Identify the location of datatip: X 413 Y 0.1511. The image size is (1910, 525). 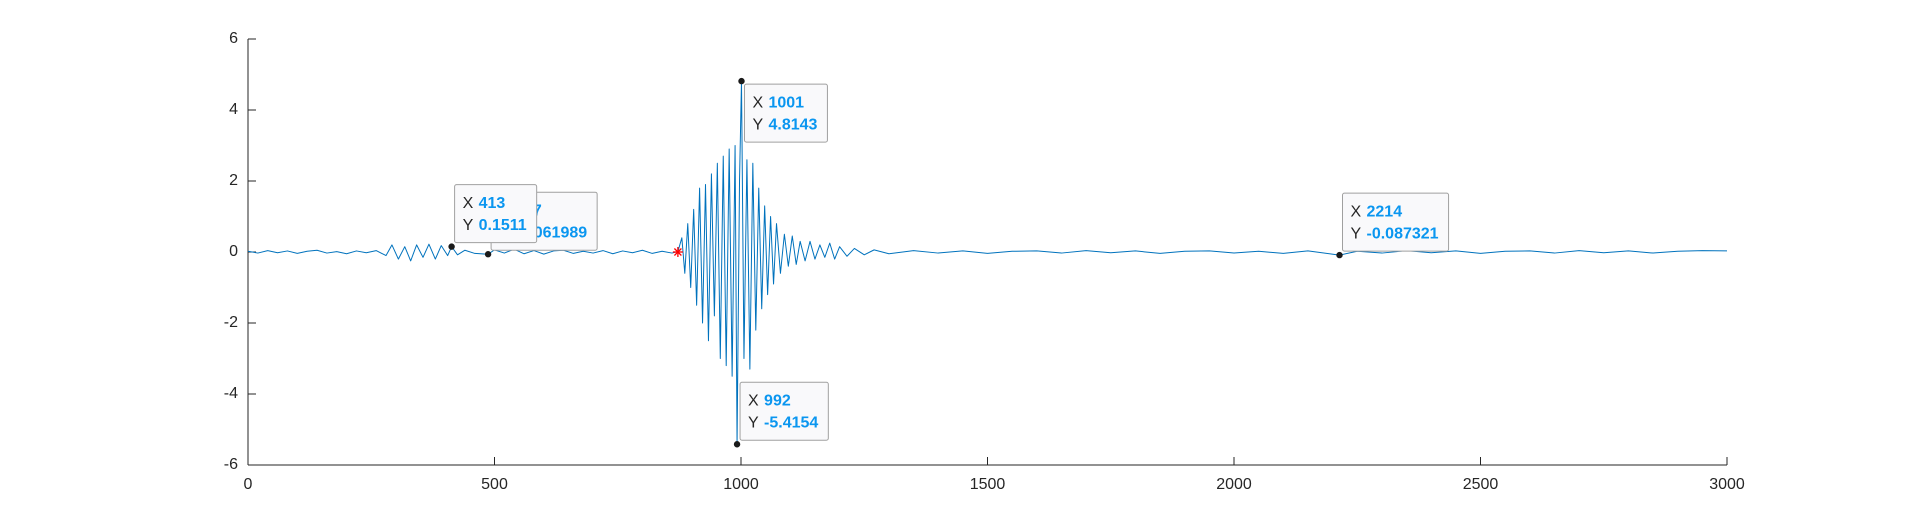
(493, 217).